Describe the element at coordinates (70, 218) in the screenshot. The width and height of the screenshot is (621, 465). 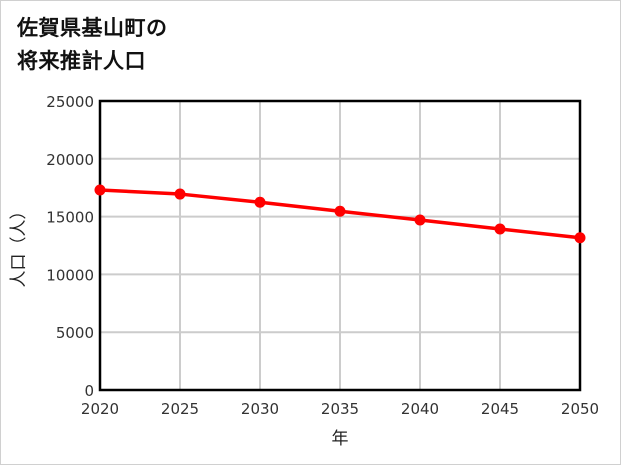
I see `y-tick-label: 15000` at that location.